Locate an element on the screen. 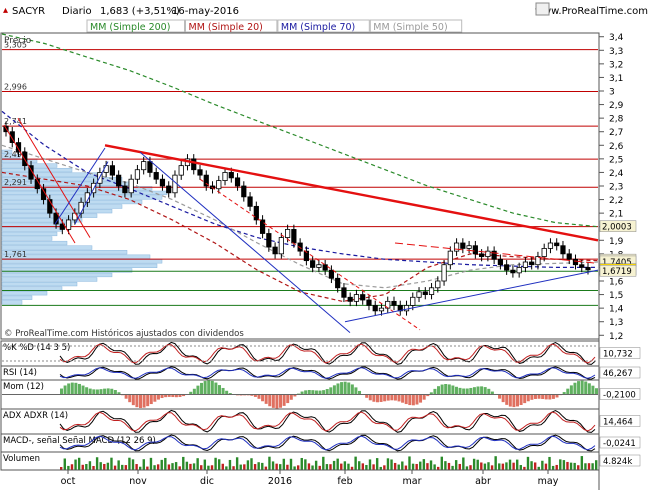  window-controls is located at coordinates (542, 9).